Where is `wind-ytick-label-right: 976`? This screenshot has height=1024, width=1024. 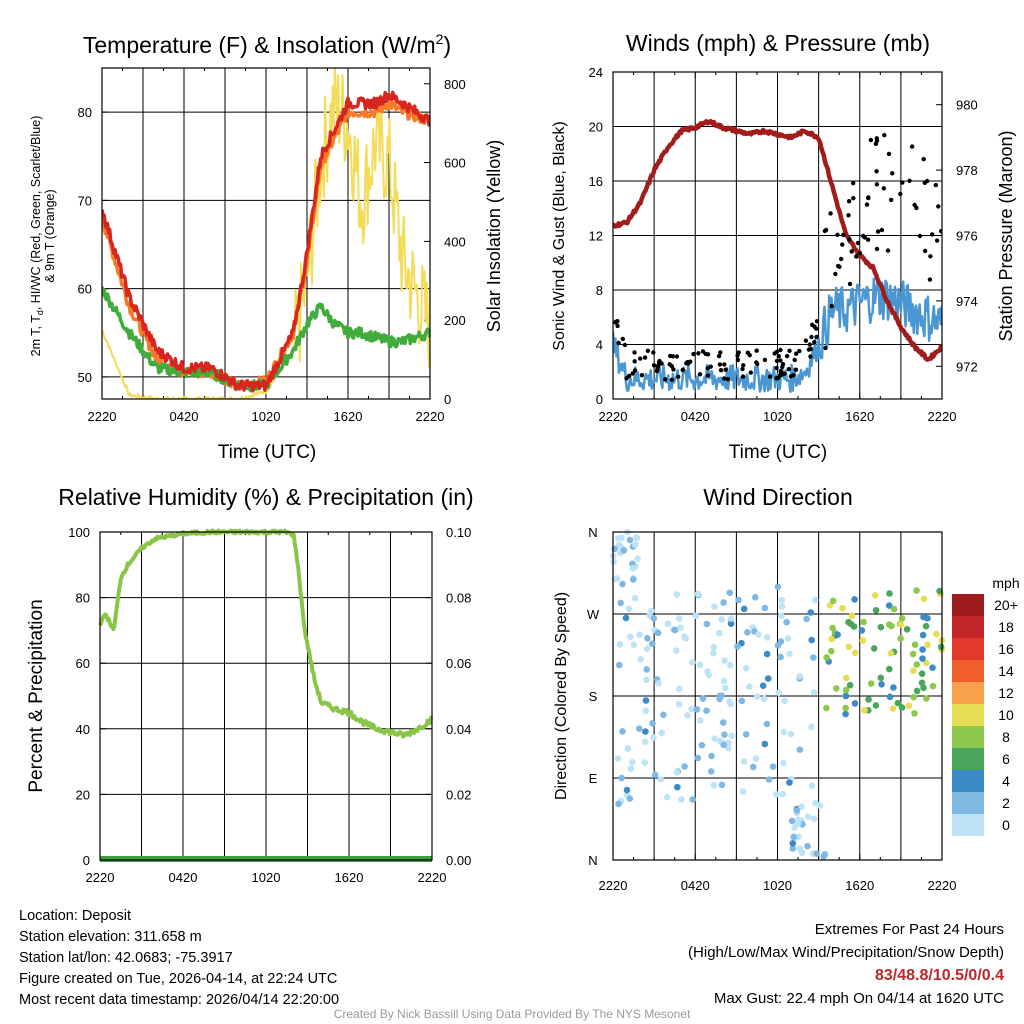 wind-ytick-label-right: 976 is located at coordinates (967, 236).